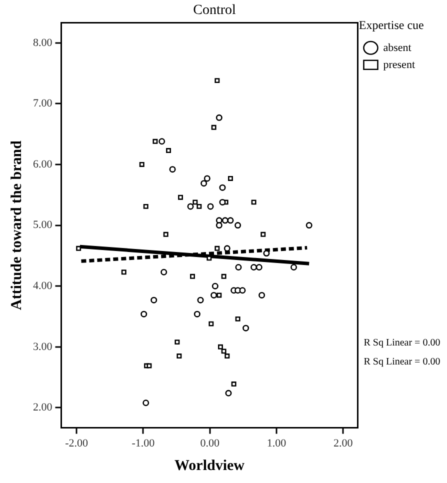  I want to click on legend-label: absent, so click(397, 48).